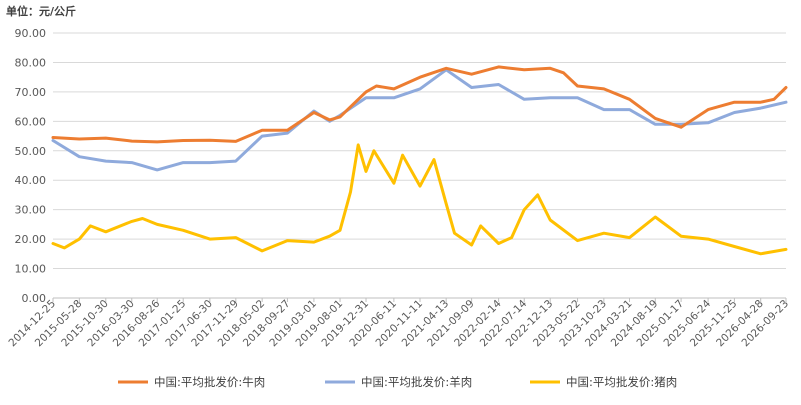  Describe the element at coordinates (31, 33) in the screenshot. I see `y-tick-label: 90.00` at that location.